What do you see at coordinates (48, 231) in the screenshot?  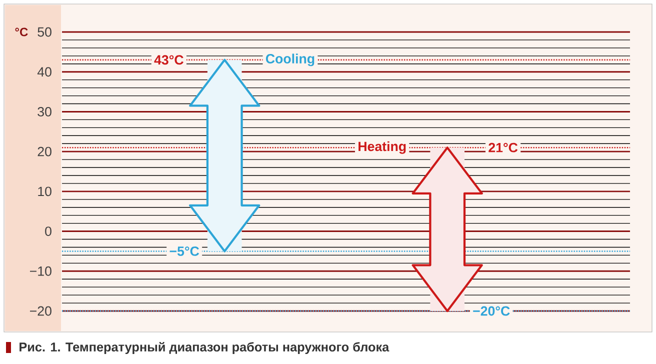 I see `y-tick-label: 0` at bounding box center [48, 231].